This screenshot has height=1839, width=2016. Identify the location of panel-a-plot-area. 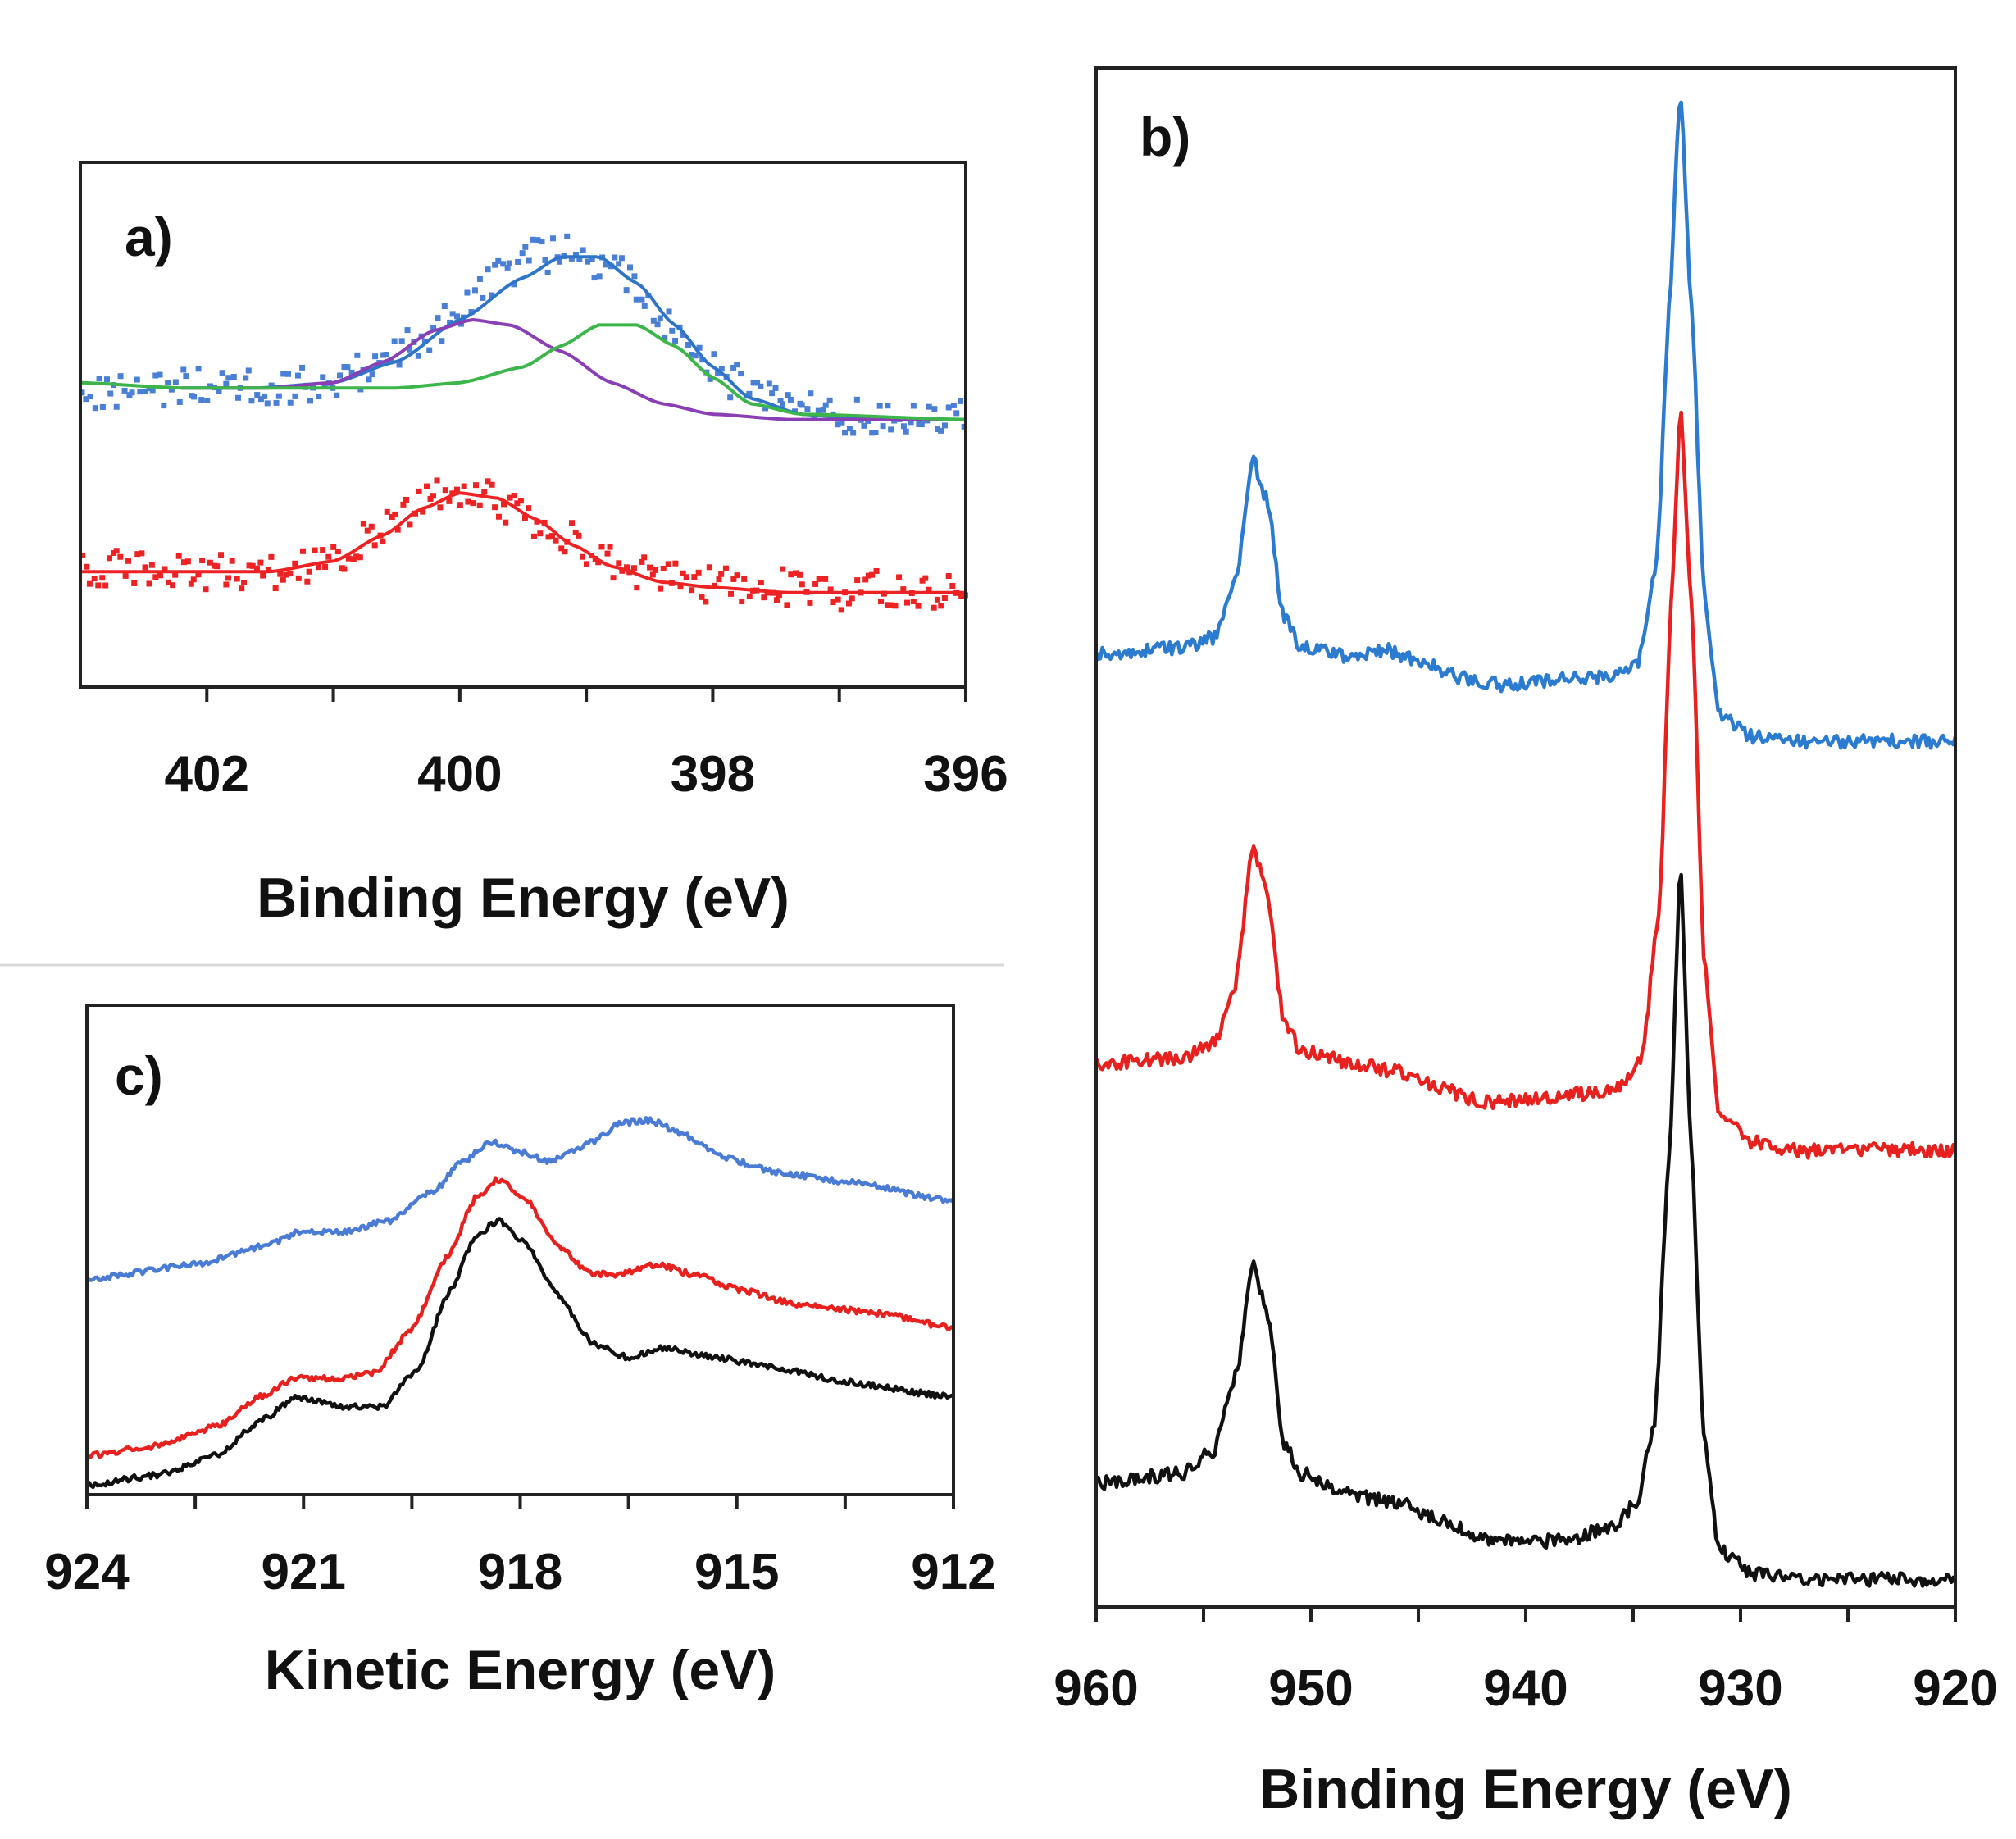
(523, 423).